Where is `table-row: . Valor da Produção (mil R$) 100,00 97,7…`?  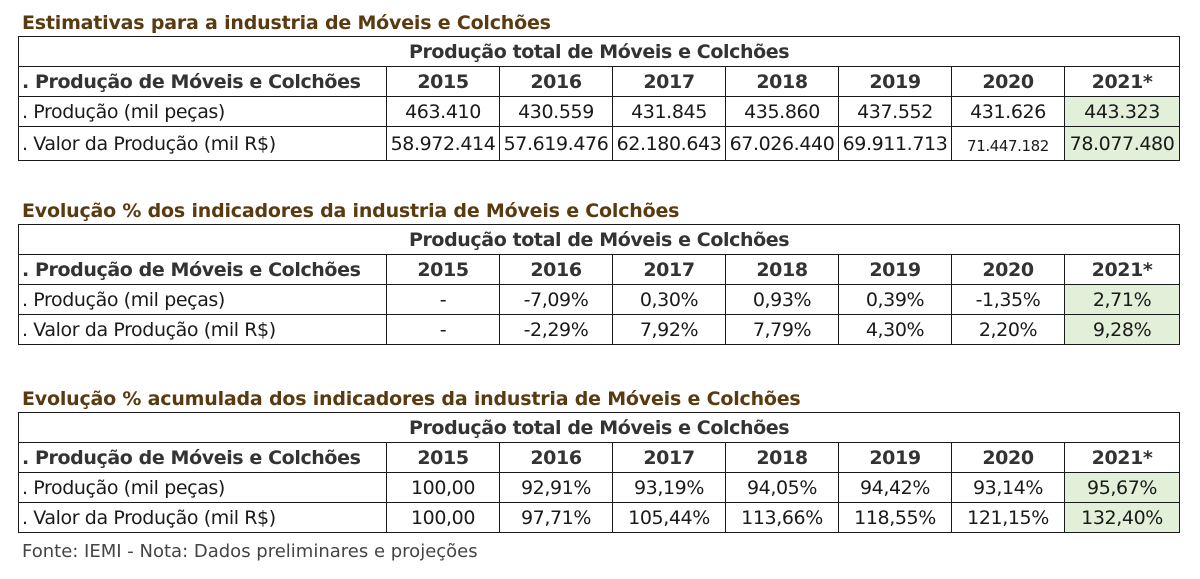
table-row: . Valor da Produção (mil R$) 100,00 97,7… is located at coordinates (599, 517).